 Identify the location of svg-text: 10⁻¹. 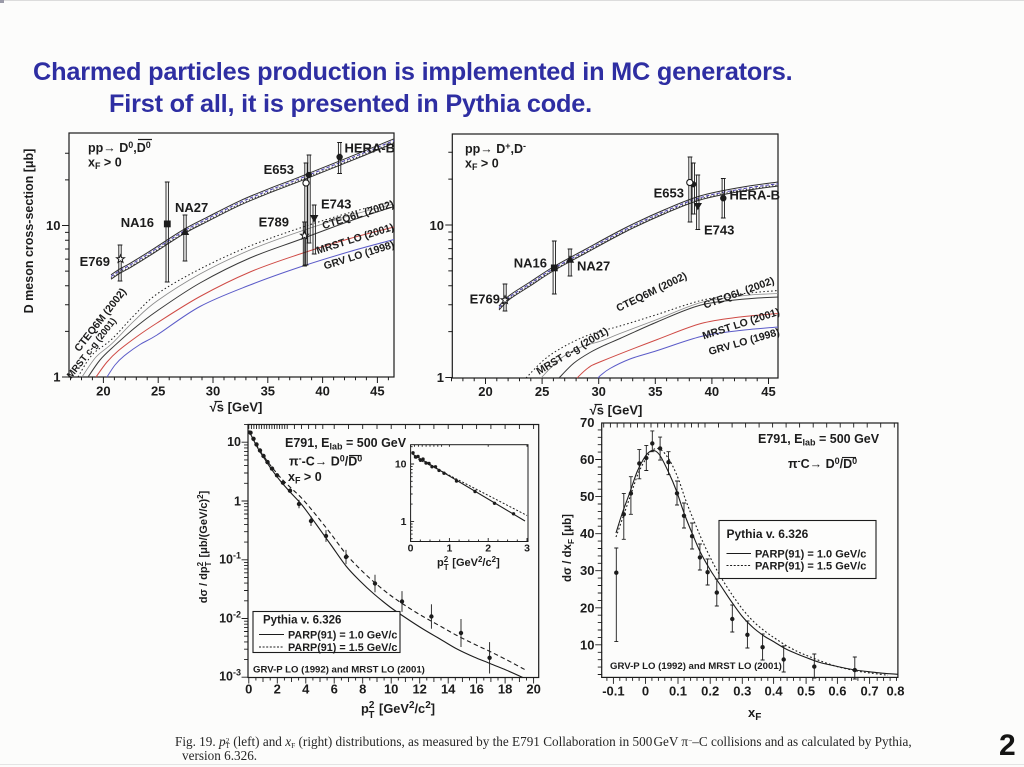
(230, 559).